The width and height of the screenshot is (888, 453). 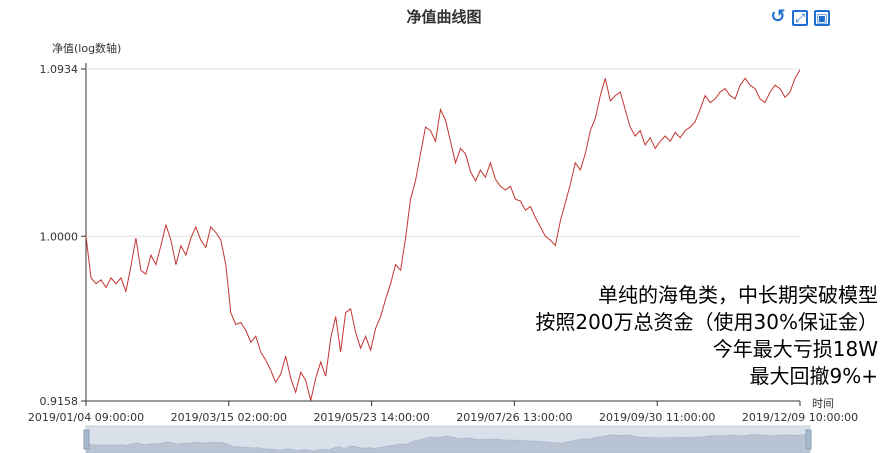 I want to click on y-tick-label: 0.9158, so click(x=59, y=401).